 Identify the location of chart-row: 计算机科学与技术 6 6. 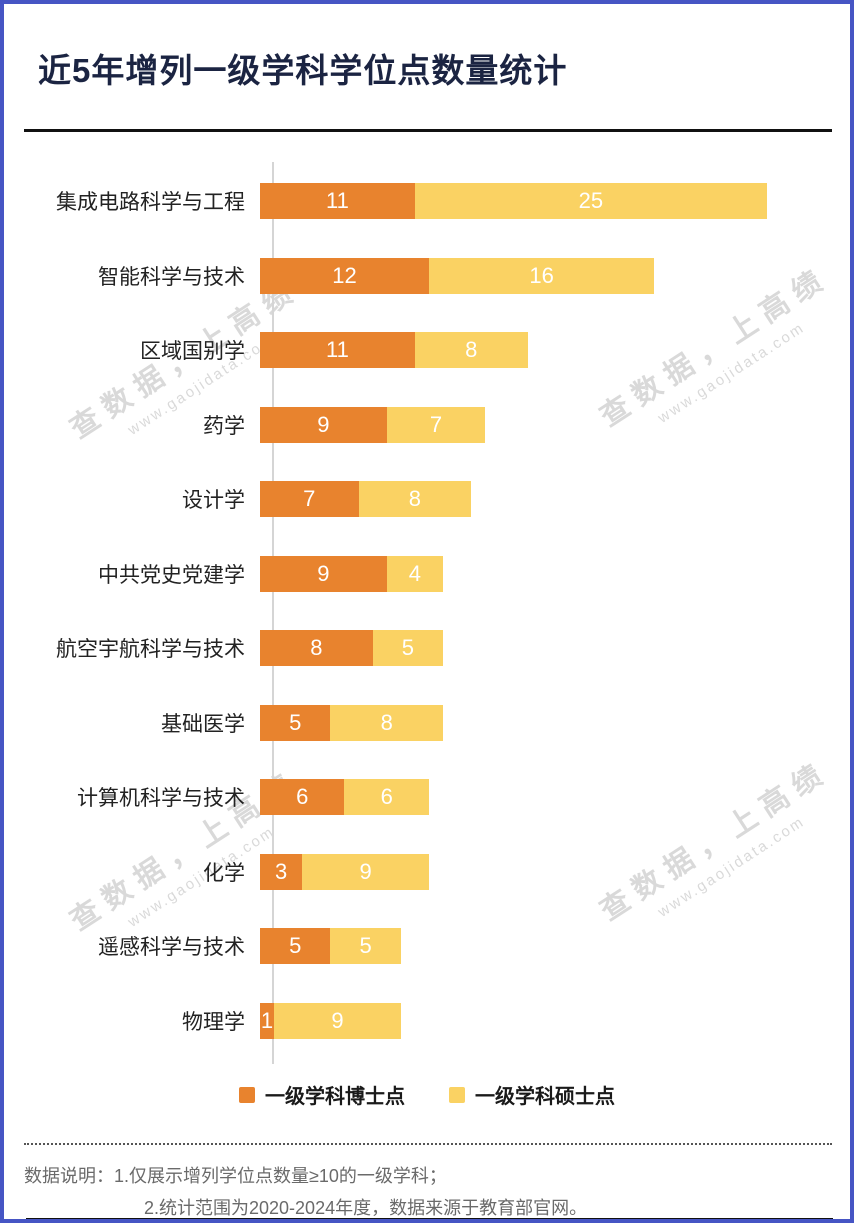
(427, 797).